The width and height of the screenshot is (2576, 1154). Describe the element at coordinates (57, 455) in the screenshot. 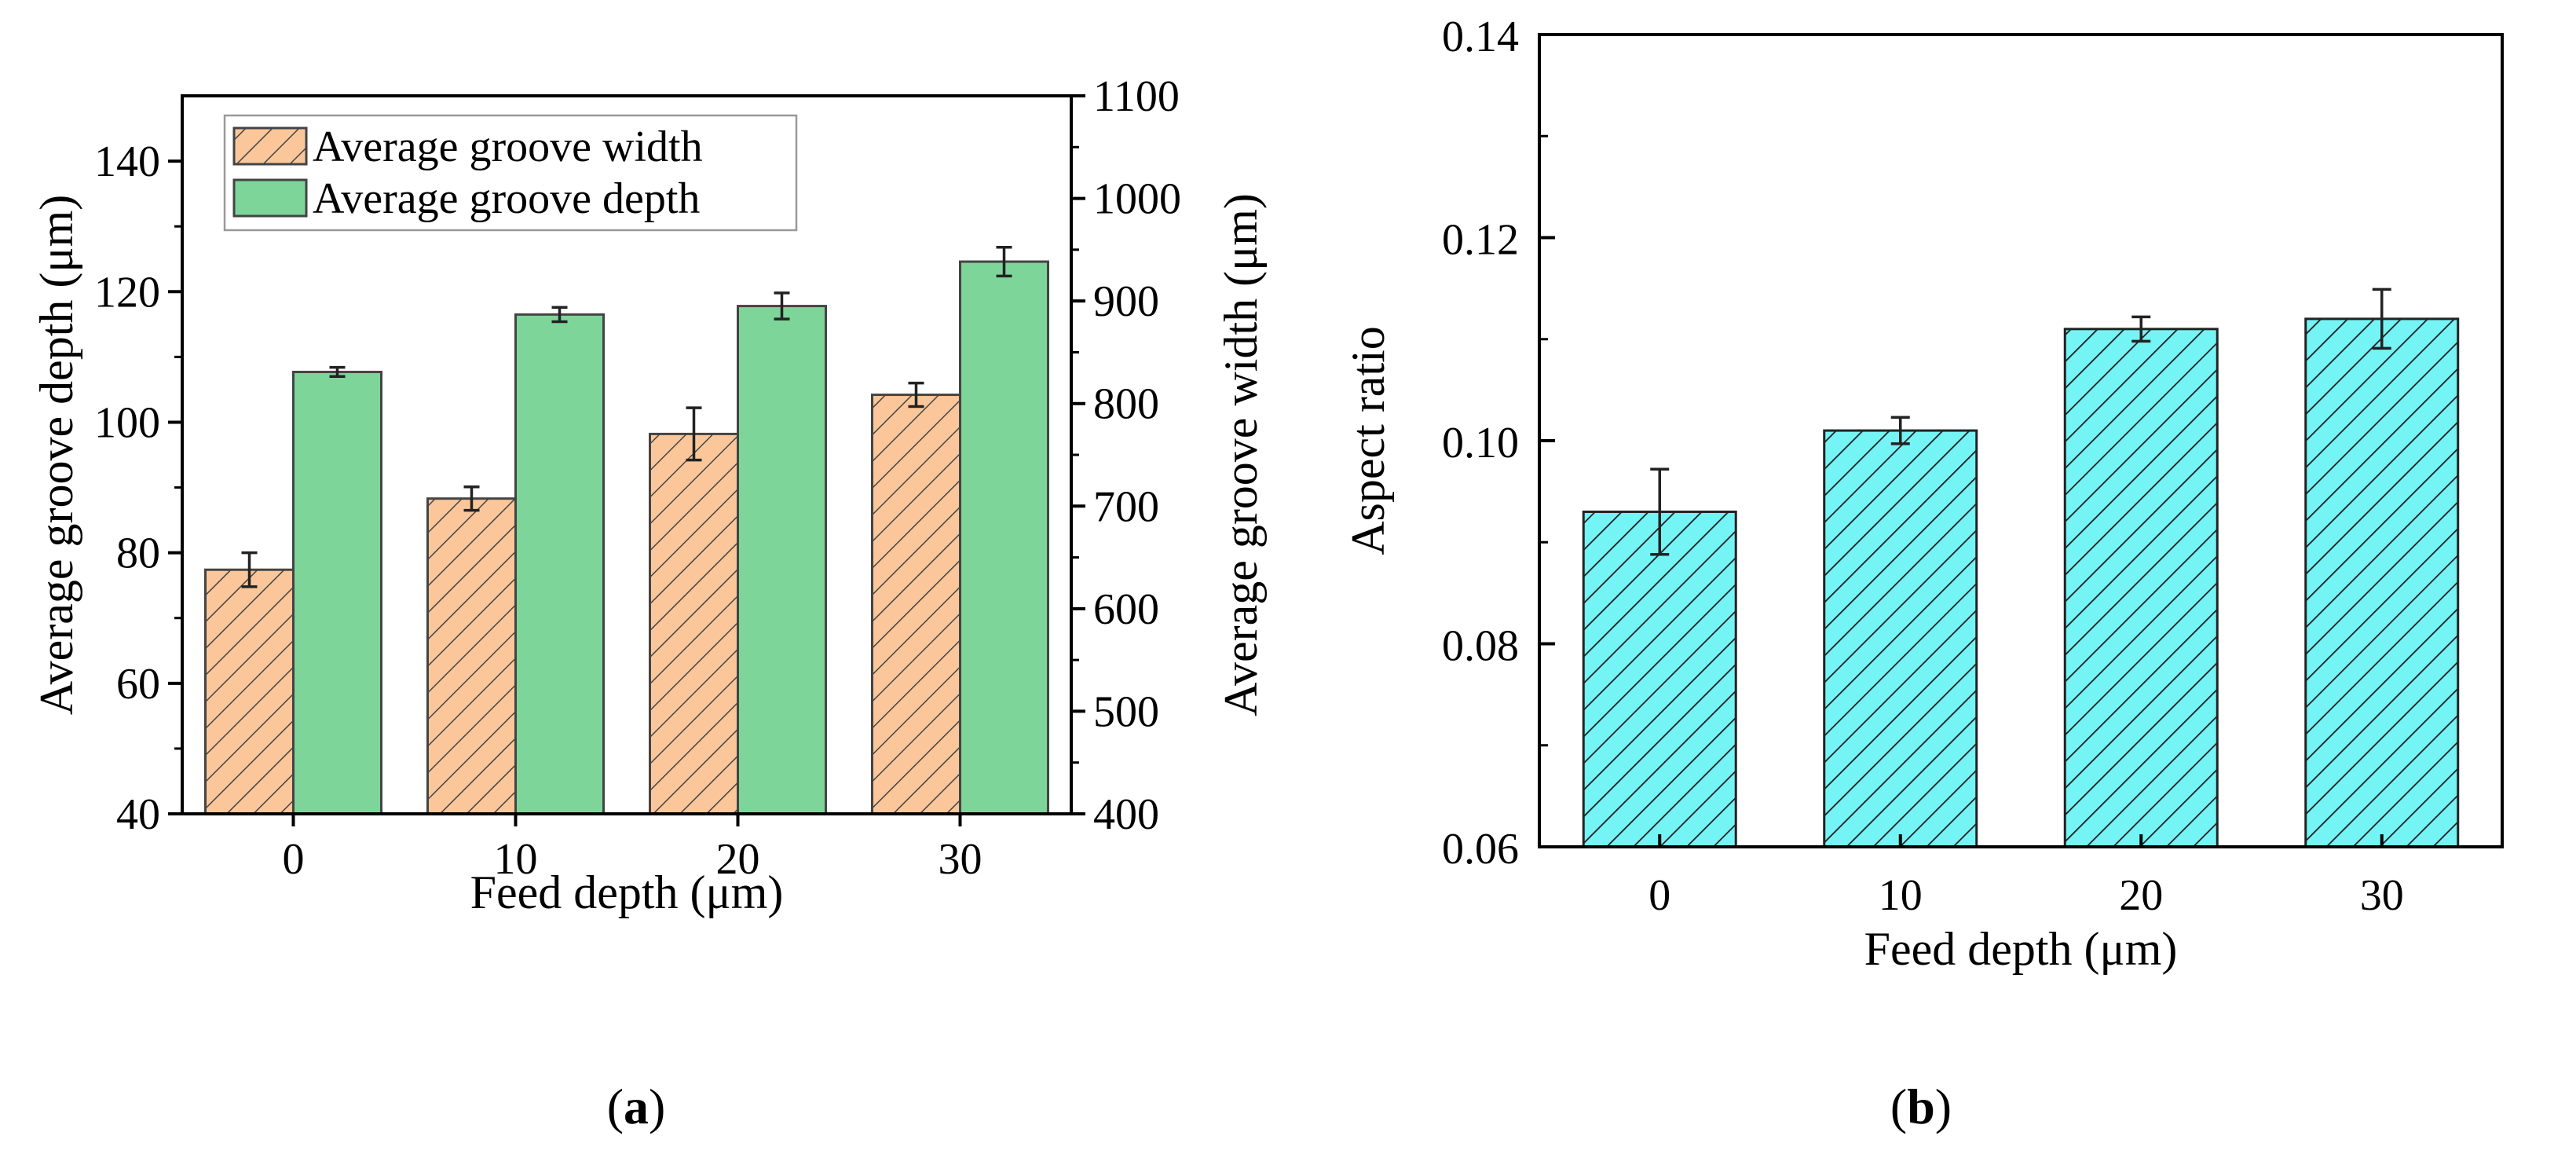

I see `y-axis-label-a: Average groove depth (μm)` at that location.